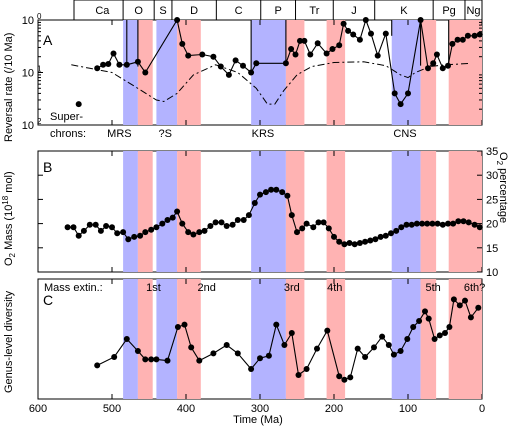 Image resolution: width=511 pixels, height=429 pixels. What do you see at coordinates (277, 11) in the screenshot?
I see `period-label-P: P` at bounding box center [277, 11].